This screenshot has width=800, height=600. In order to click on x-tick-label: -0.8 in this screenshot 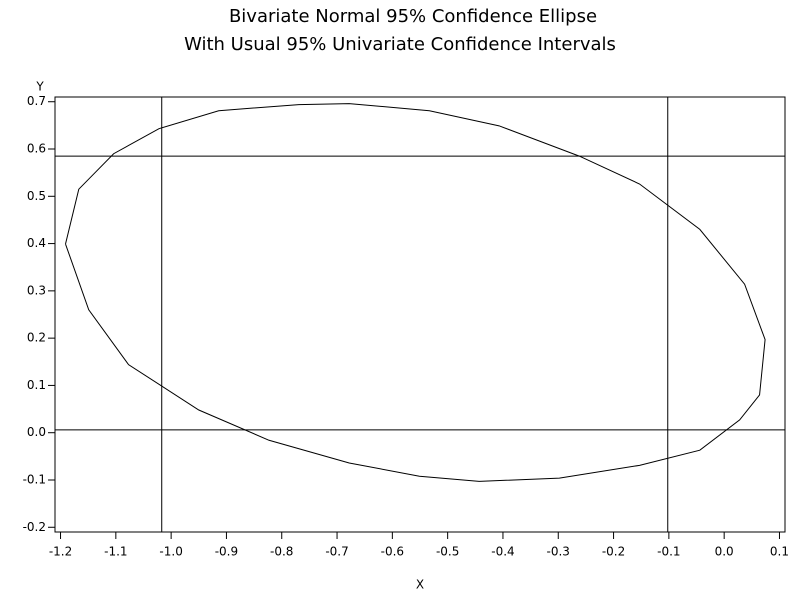, I will do `click(281, 552)`.